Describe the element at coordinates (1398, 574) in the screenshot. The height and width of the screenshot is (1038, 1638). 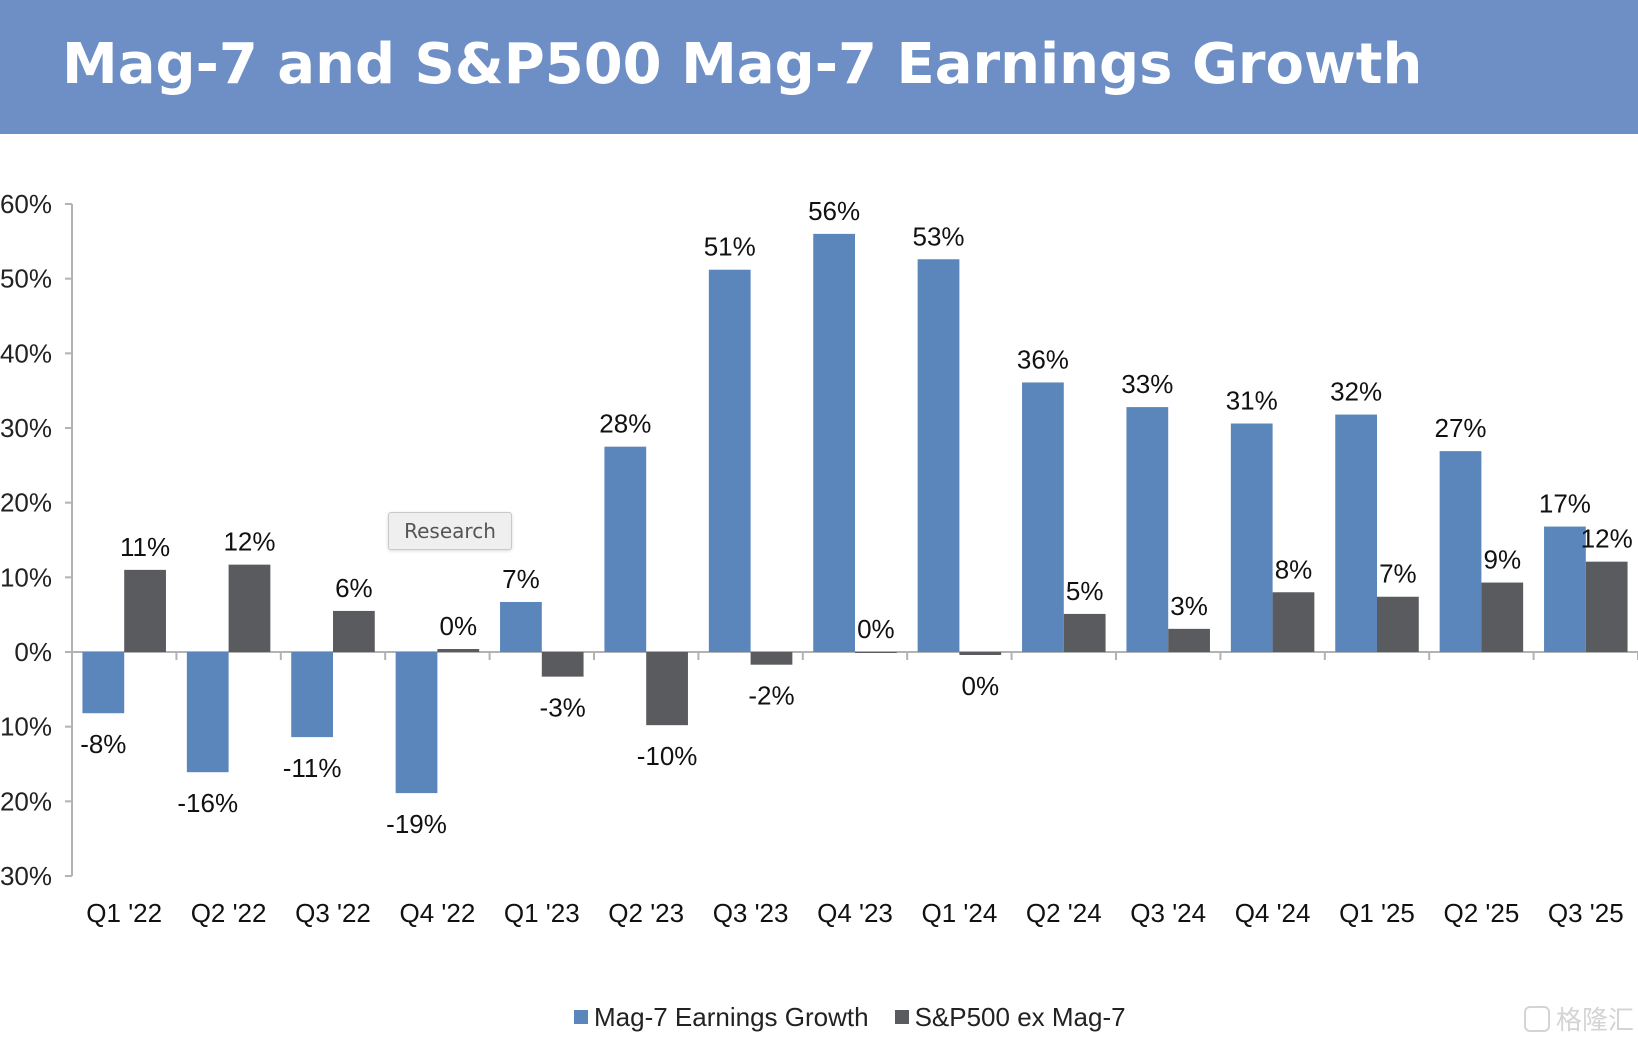
I see `data-label-sp500: 7%` at that location.